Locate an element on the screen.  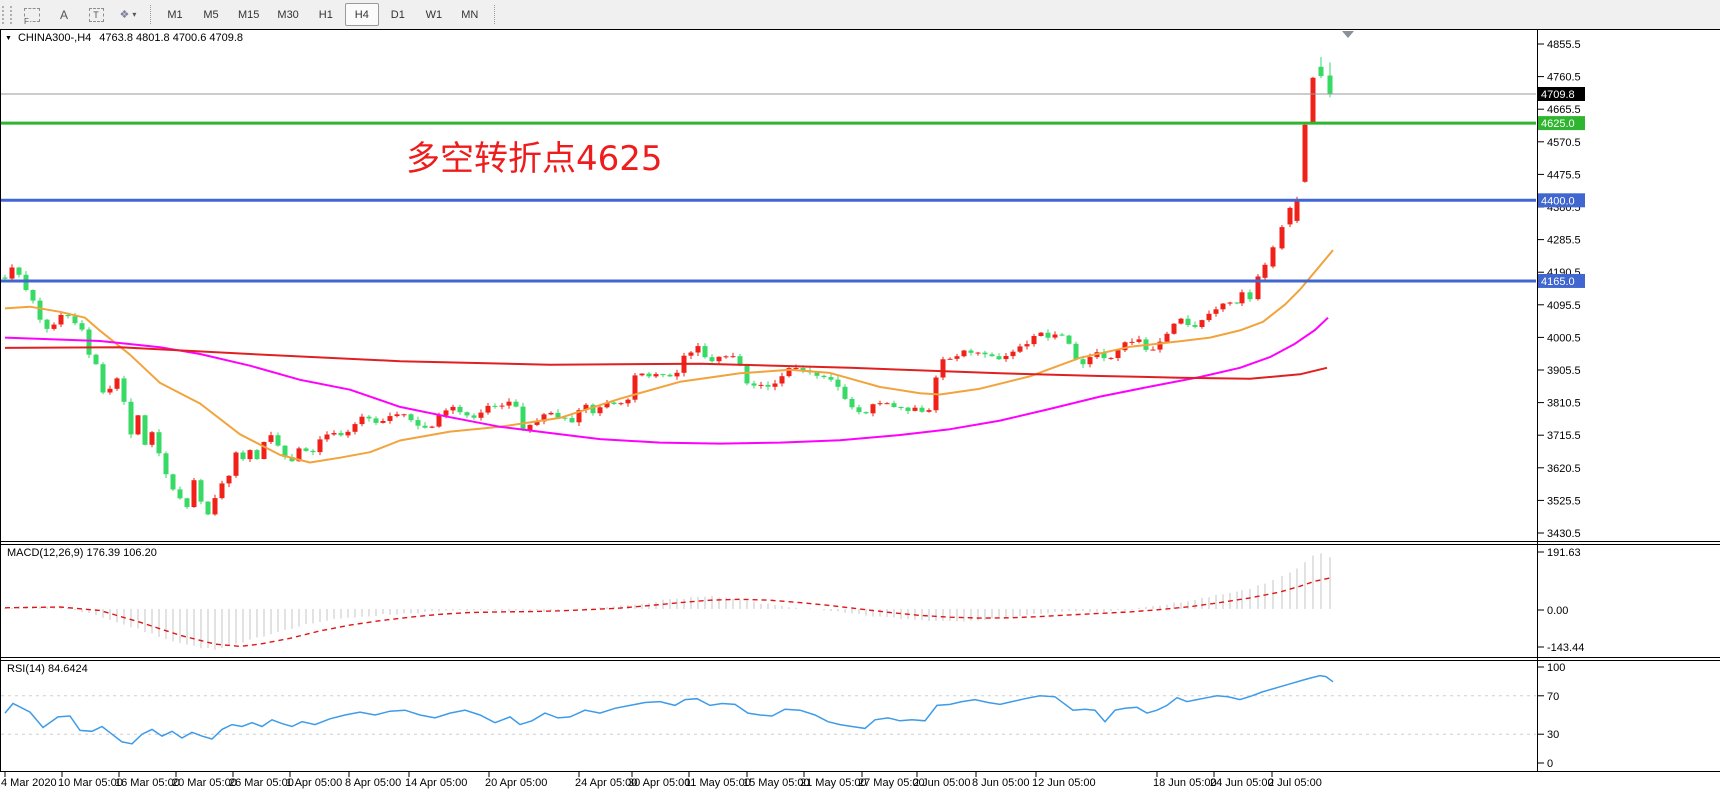
toolbar-drag-handle is located at coordinates (7, 14).